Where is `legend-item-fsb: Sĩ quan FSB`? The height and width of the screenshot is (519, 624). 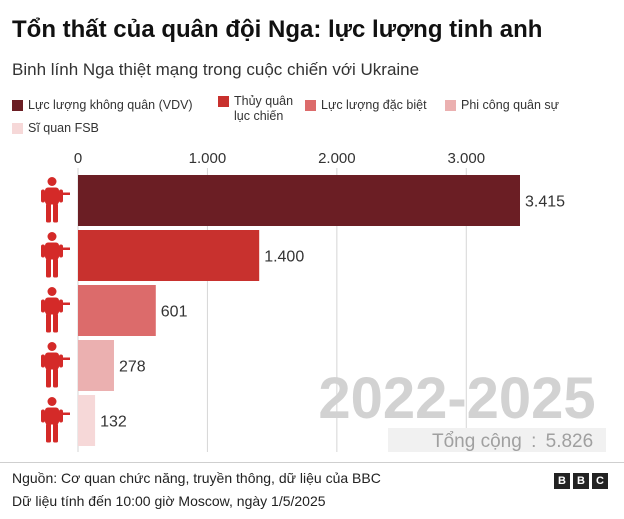 legend-item-fsb: Sĩ quan FSB is located at coordinates (55, 128).